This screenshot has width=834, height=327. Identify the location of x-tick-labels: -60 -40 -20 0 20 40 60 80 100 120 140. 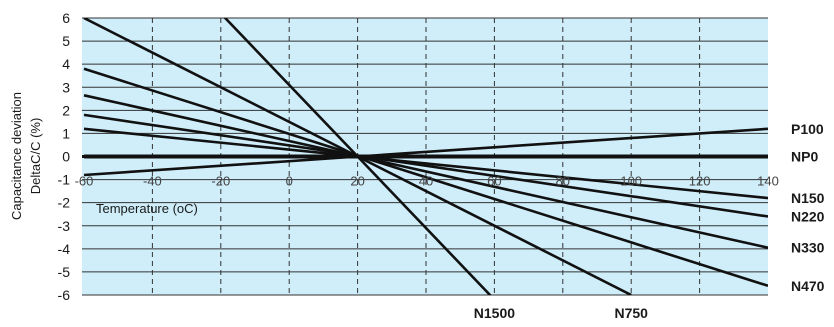
(427, 181).